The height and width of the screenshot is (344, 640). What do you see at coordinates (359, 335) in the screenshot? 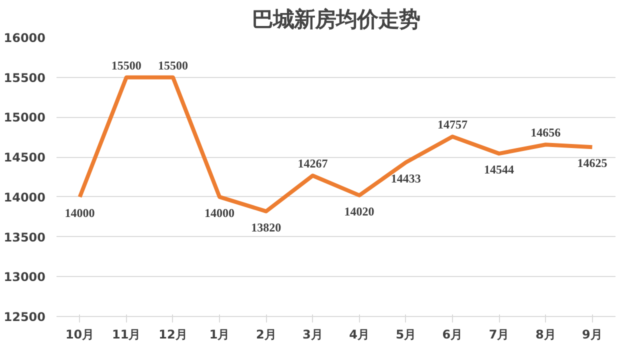
I see `x-tick-label: 4月` at bounding box center [359, 335].